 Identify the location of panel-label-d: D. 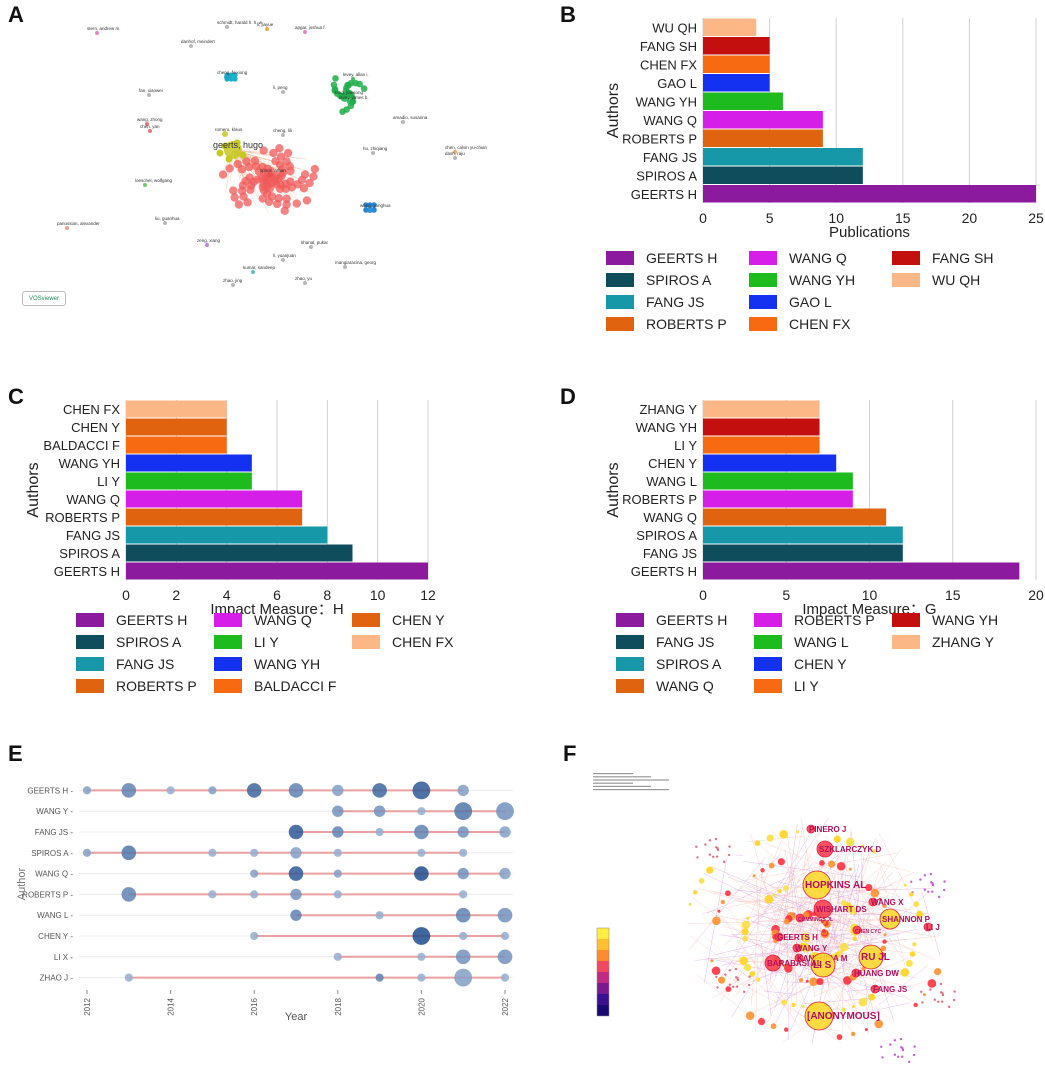
(568, 396).